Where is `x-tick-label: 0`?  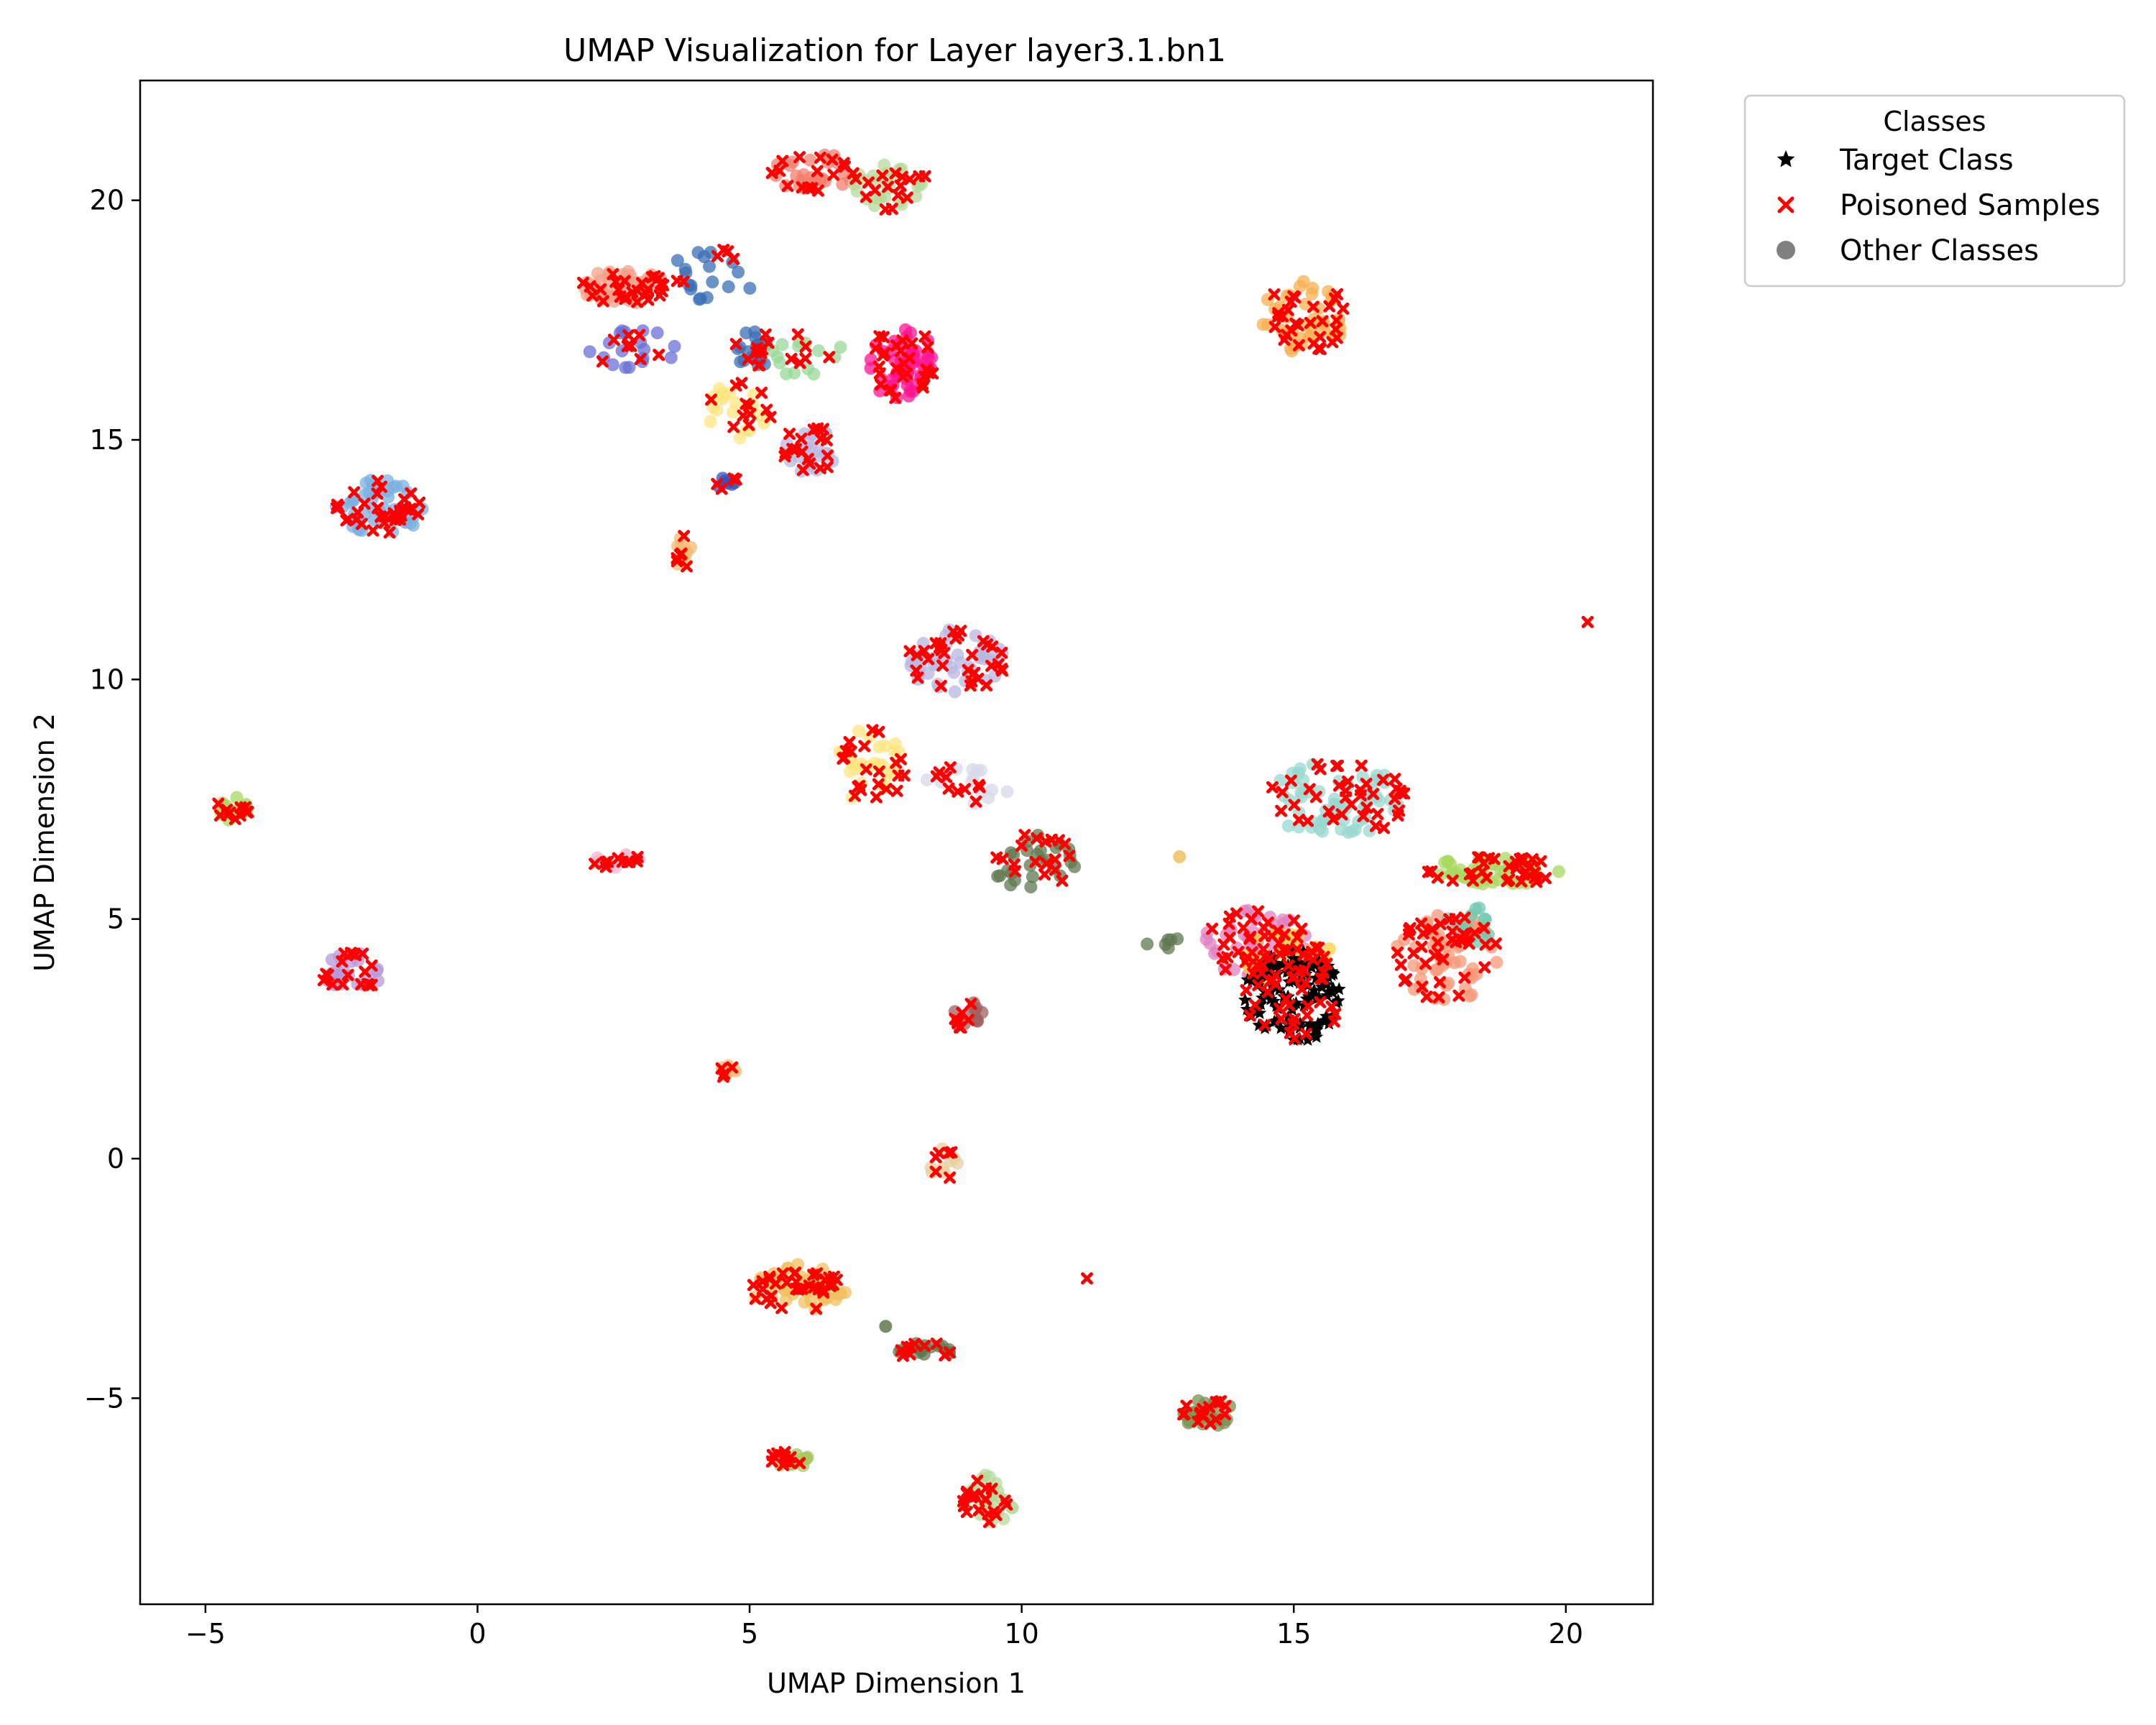 x-tick-label: 0 is located at coordinates (477, 1634).